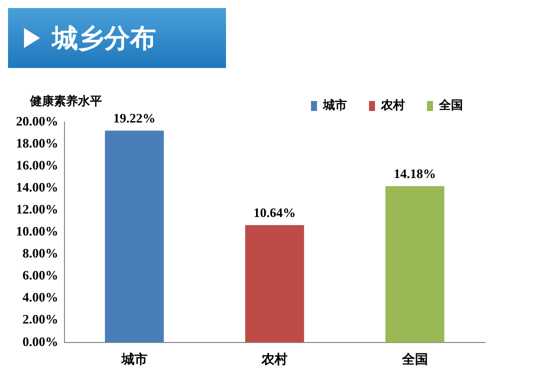  I want to click on y-axis-title: 健康素养水平, so click(65, 101).